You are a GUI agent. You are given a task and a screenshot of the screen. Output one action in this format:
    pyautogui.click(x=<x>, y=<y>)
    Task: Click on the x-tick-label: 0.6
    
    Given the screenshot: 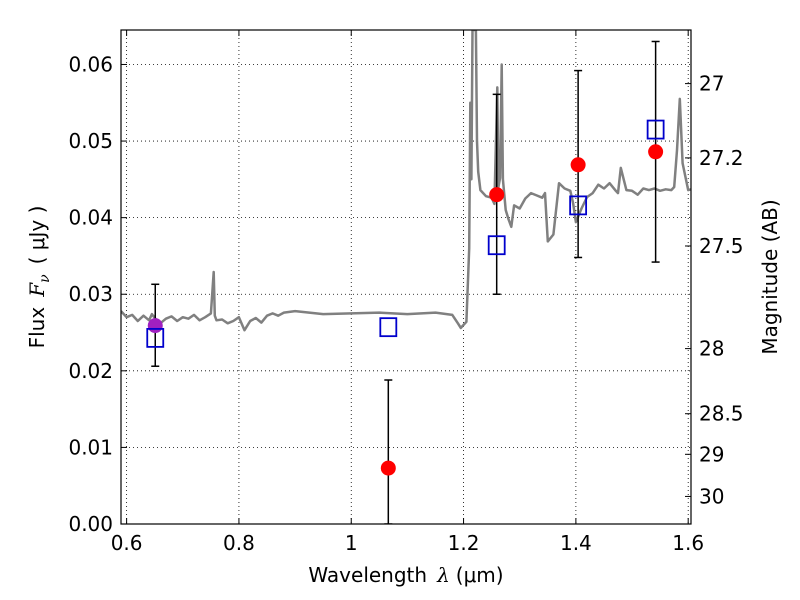 What is the action you would take?
    pyautogui.click(x=127, y=543)
    